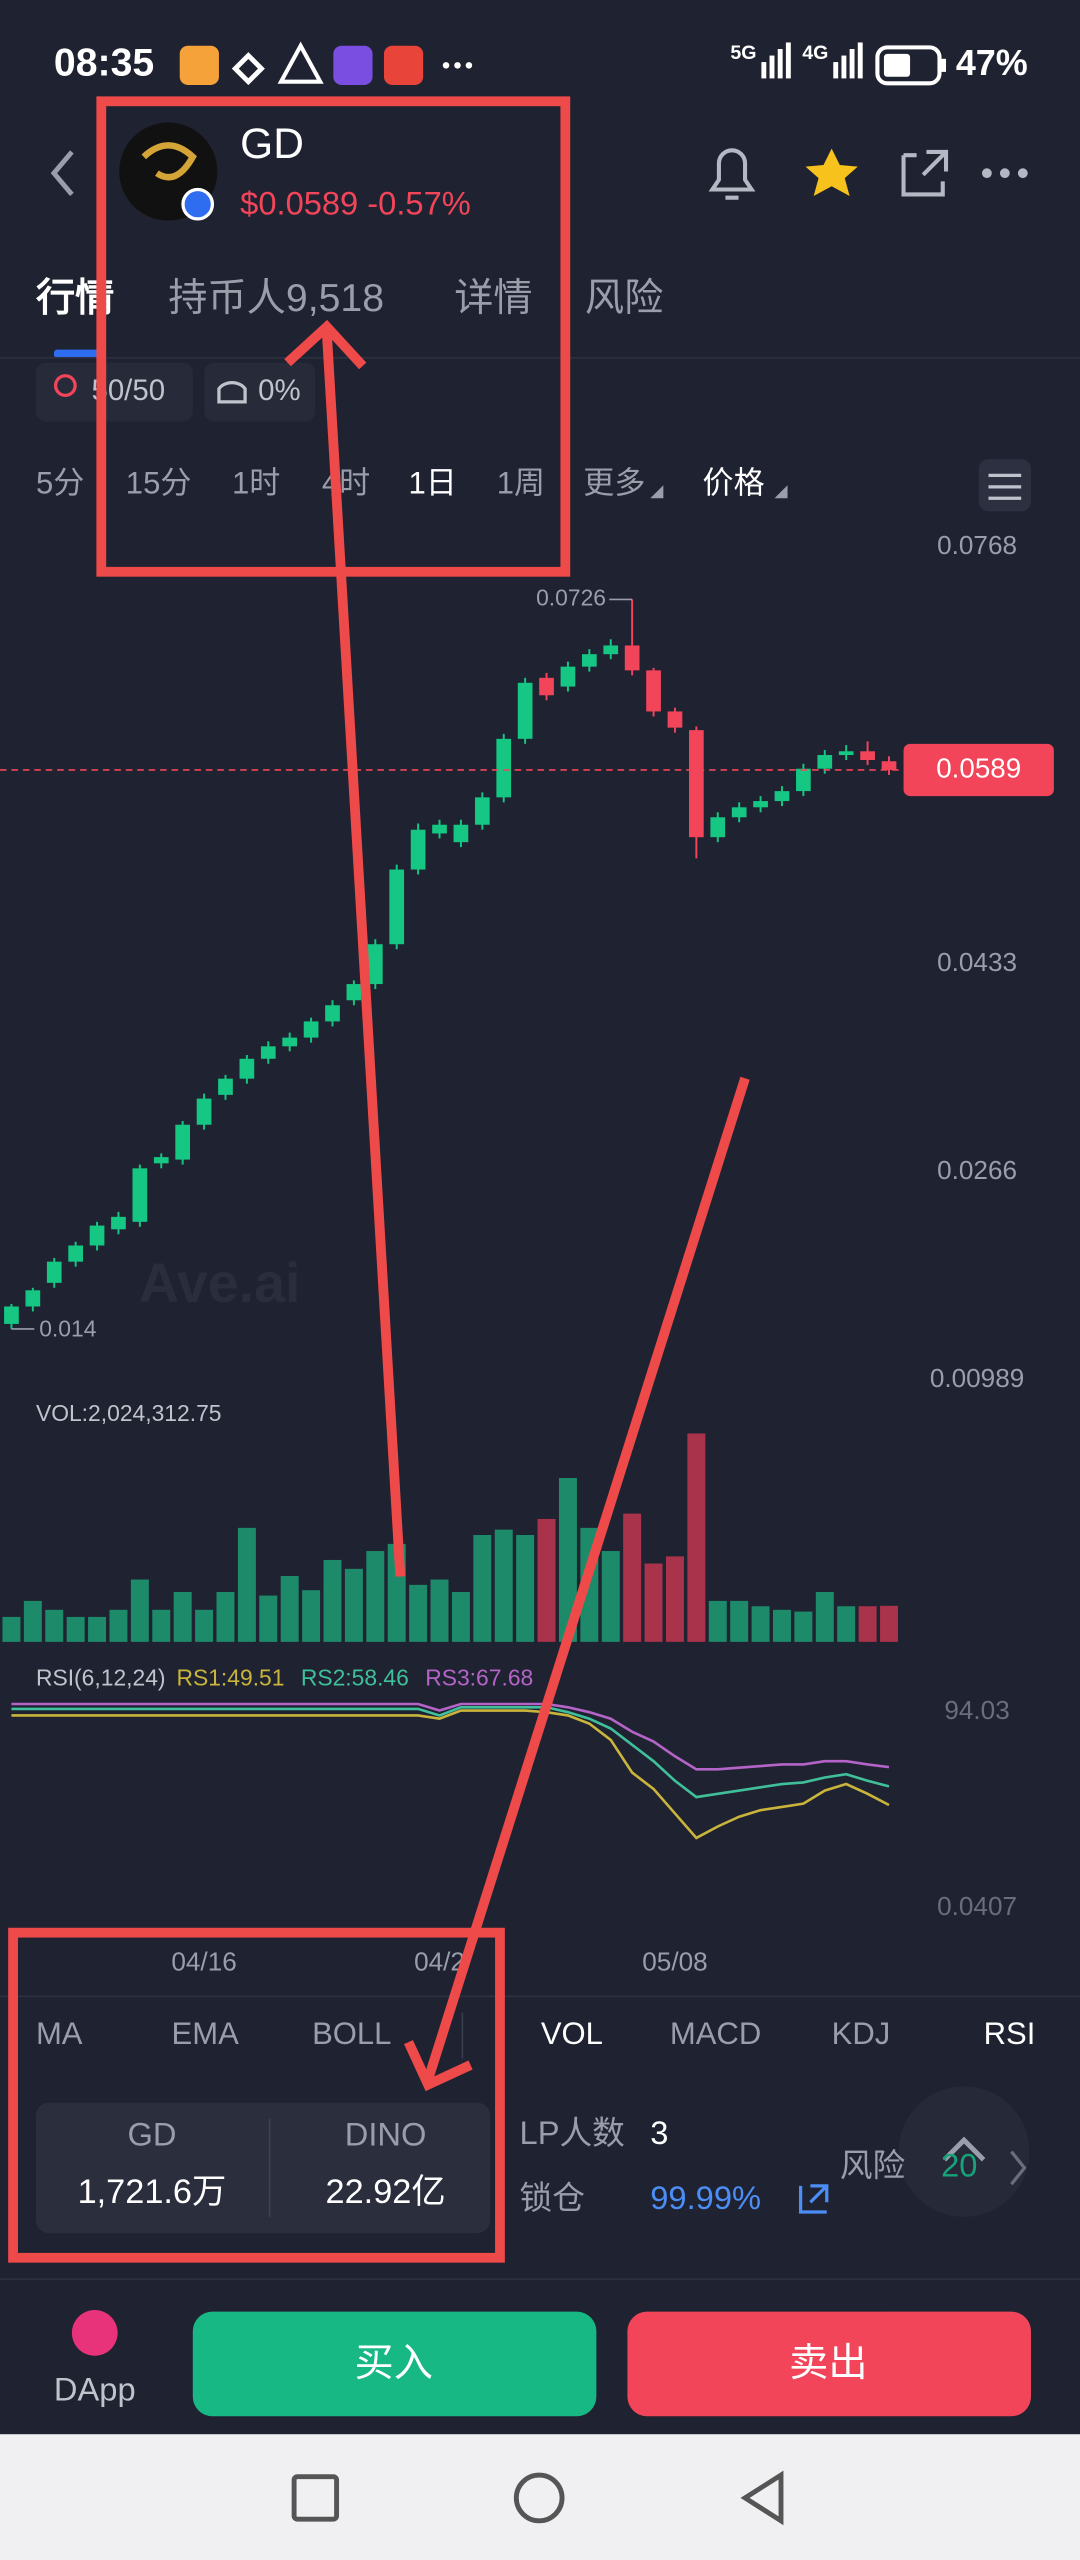 This screenshot has width=1080, height=2560. I want to click on y-tick-label: 0.0407, so click(977, 1906).